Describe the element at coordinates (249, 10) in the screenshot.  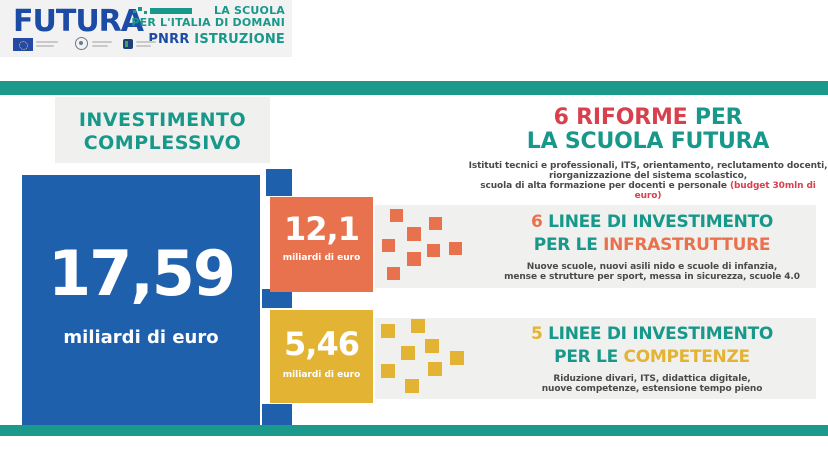
I see `tagline-line1: LA SCUOLA` at that location.